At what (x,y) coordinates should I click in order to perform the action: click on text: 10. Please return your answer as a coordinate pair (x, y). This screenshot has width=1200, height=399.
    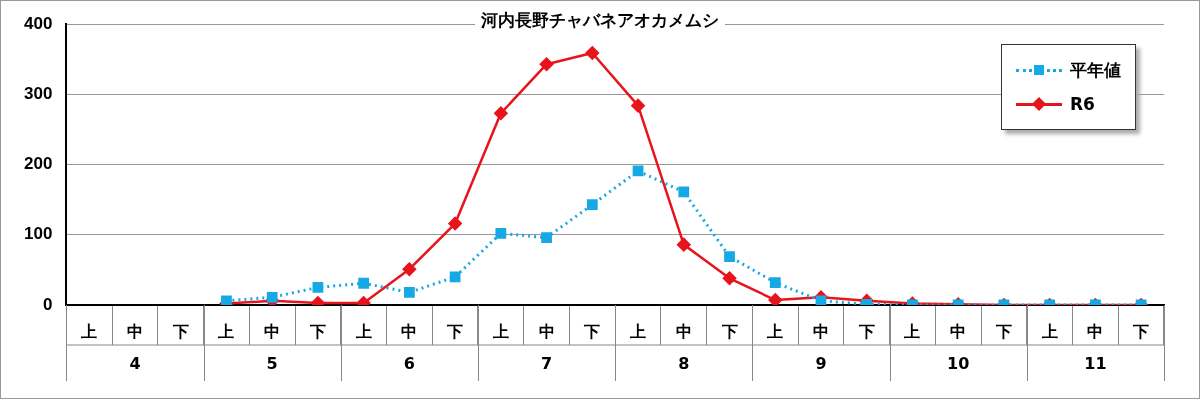
    Looking at the image, I should click on (958, 364).